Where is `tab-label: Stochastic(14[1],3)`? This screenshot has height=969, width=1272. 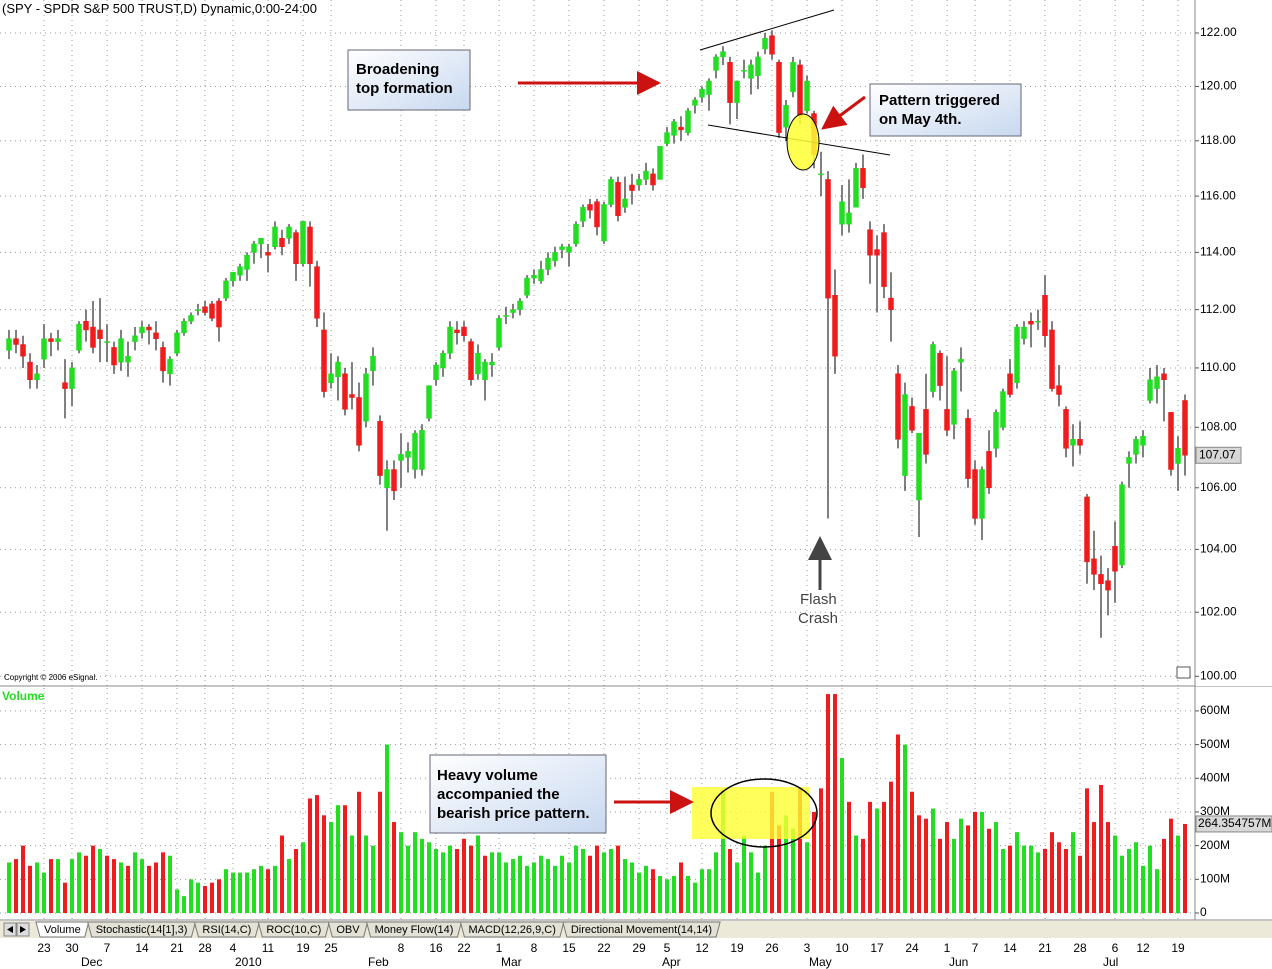
tab-label: Stochastic(14[1],3) is located at coordinates (142, 930).